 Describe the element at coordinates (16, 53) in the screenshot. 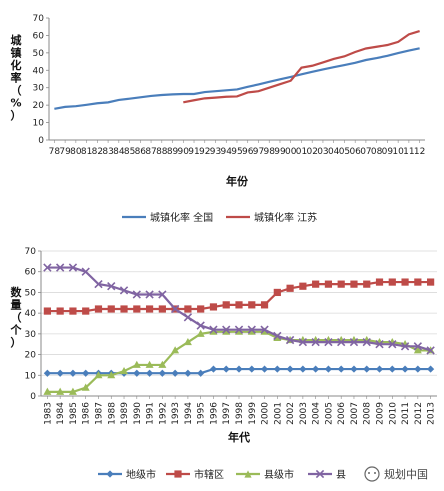

I see `y-axis-title-char: 镇` at that location.